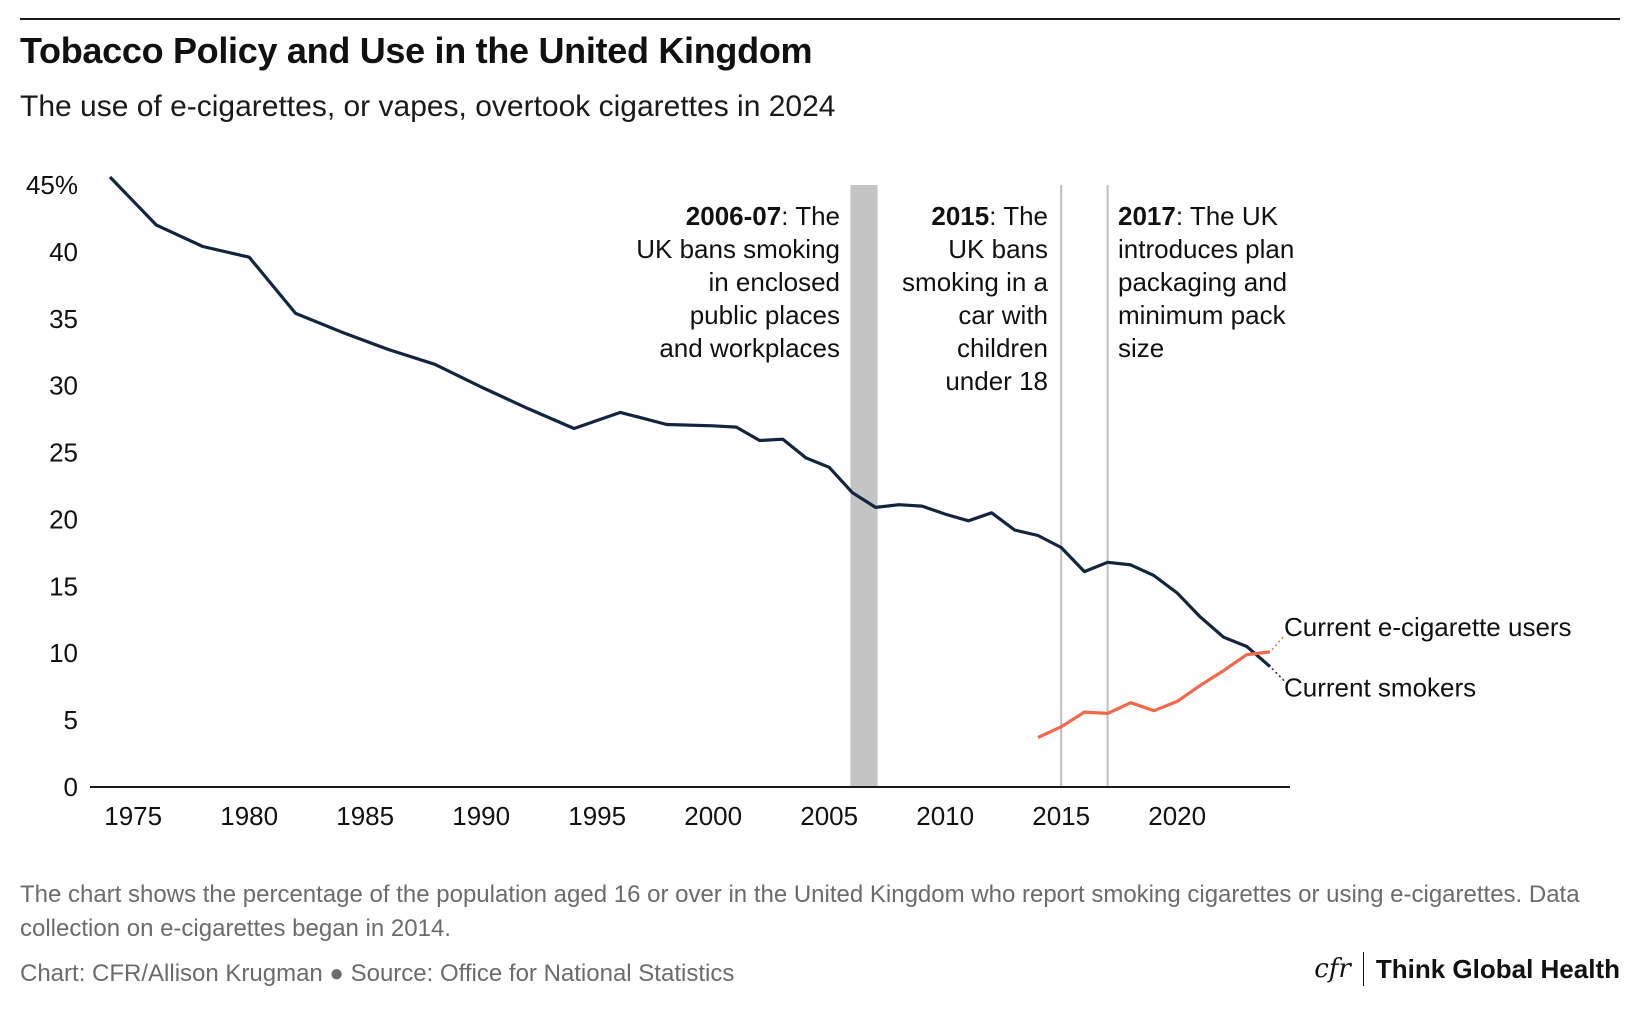 The height and width of the screenshot is (1014, 1640). I want to click on x-tick-label: 1975, so click(133, 816).